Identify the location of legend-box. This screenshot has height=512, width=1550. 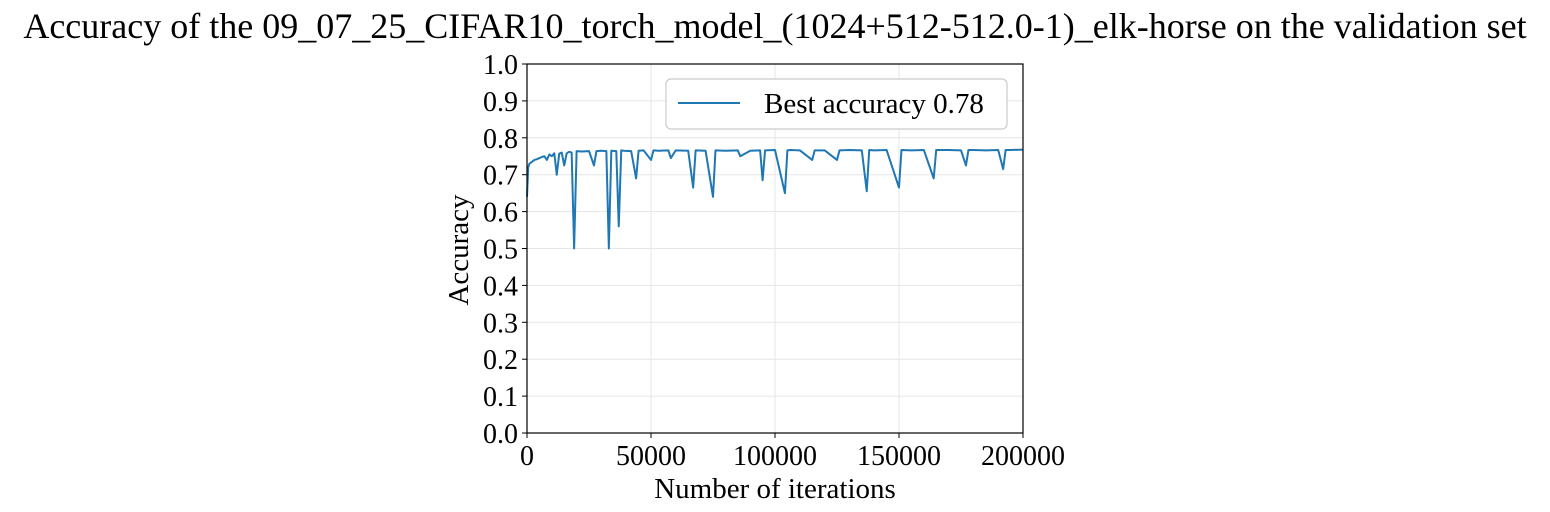
(836, 104).